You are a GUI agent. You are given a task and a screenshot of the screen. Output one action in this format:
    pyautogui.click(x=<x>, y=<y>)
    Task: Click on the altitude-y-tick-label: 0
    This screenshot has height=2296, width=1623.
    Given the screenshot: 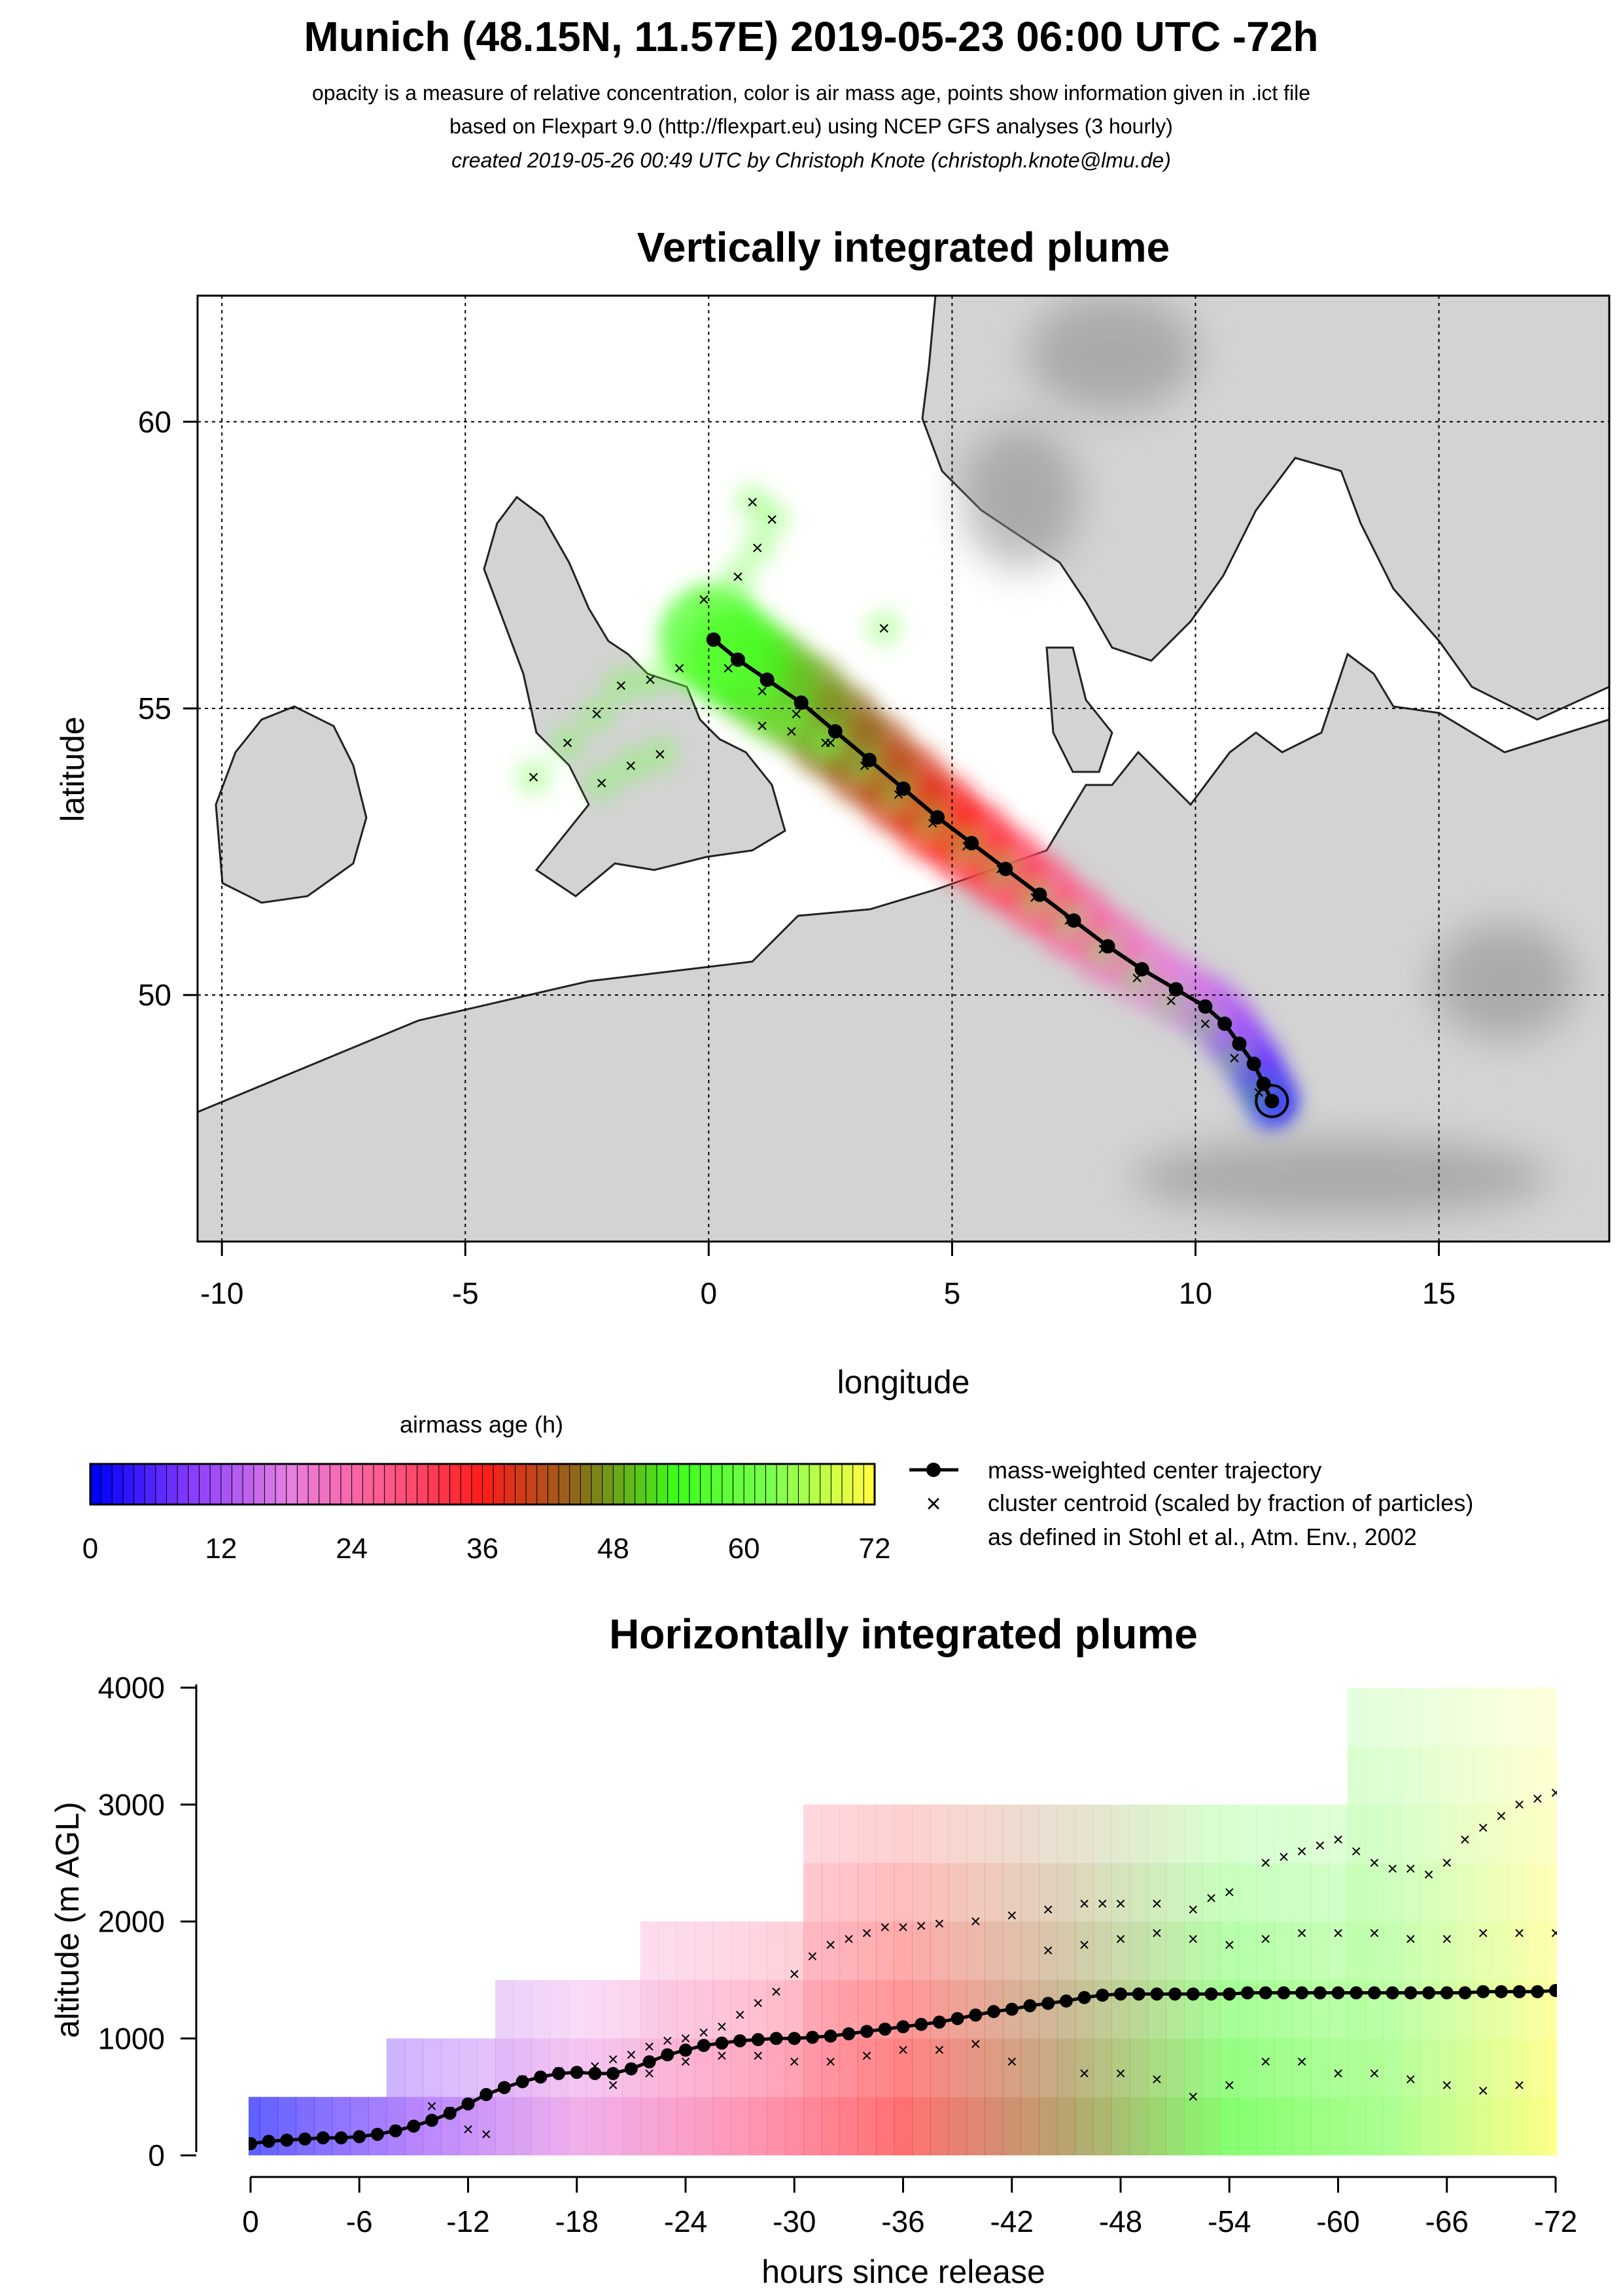 What is the action you would take?
    pyautogui.click(x=157, y=2155)
    